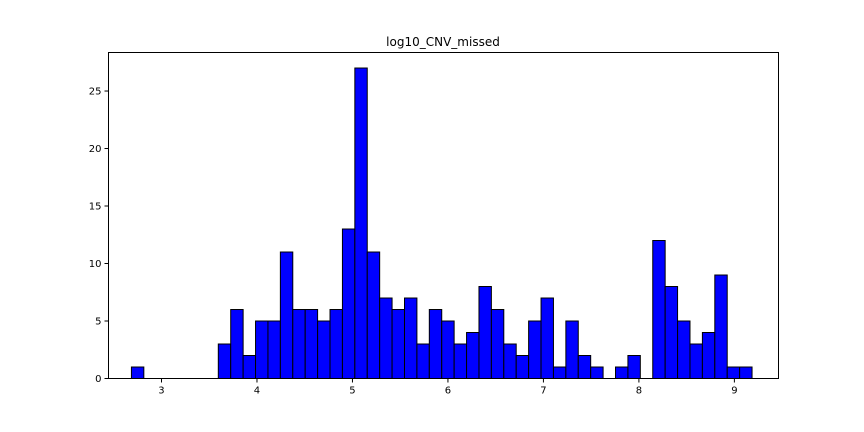 The height and width of the screenshot is (432, 864). I want to click on chart-title: log10_CNV_missed, so click(443, 42).